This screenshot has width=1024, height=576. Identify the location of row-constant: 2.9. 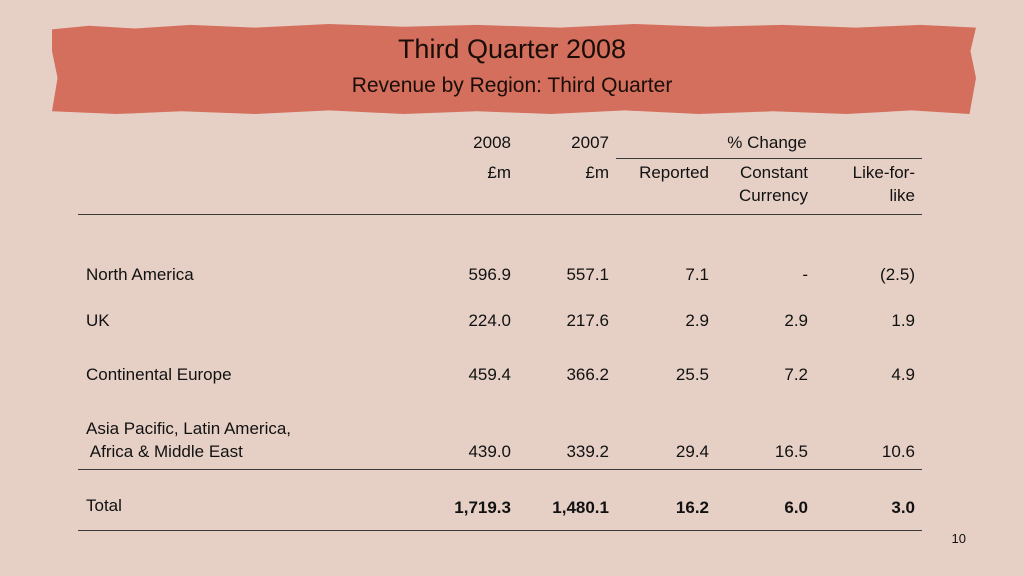
(796, 320).